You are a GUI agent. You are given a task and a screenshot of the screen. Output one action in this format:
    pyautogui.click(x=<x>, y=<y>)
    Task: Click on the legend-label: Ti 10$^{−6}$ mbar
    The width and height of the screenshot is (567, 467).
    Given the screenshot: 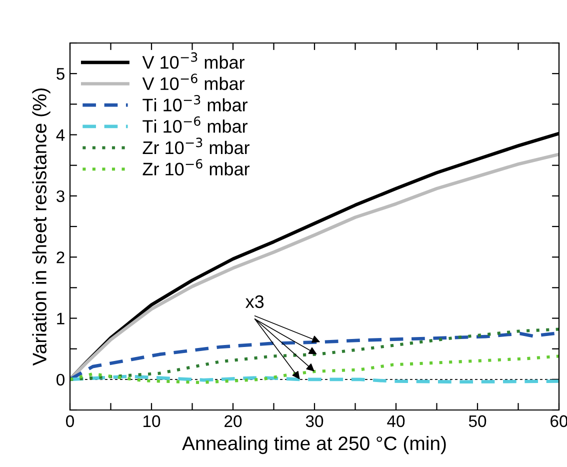 What is the action you would take?
    pyautogui.click(x=195, y=124)
    